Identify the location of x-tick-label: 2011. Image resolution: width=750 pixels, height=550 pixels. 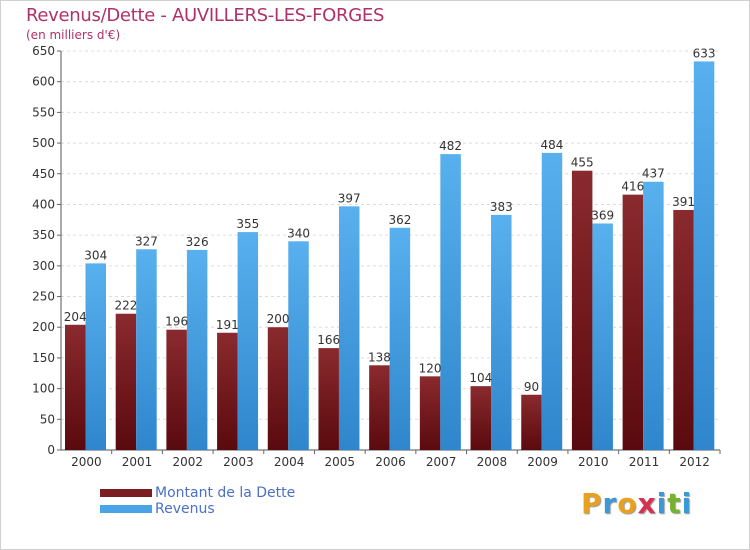
(644, 462).